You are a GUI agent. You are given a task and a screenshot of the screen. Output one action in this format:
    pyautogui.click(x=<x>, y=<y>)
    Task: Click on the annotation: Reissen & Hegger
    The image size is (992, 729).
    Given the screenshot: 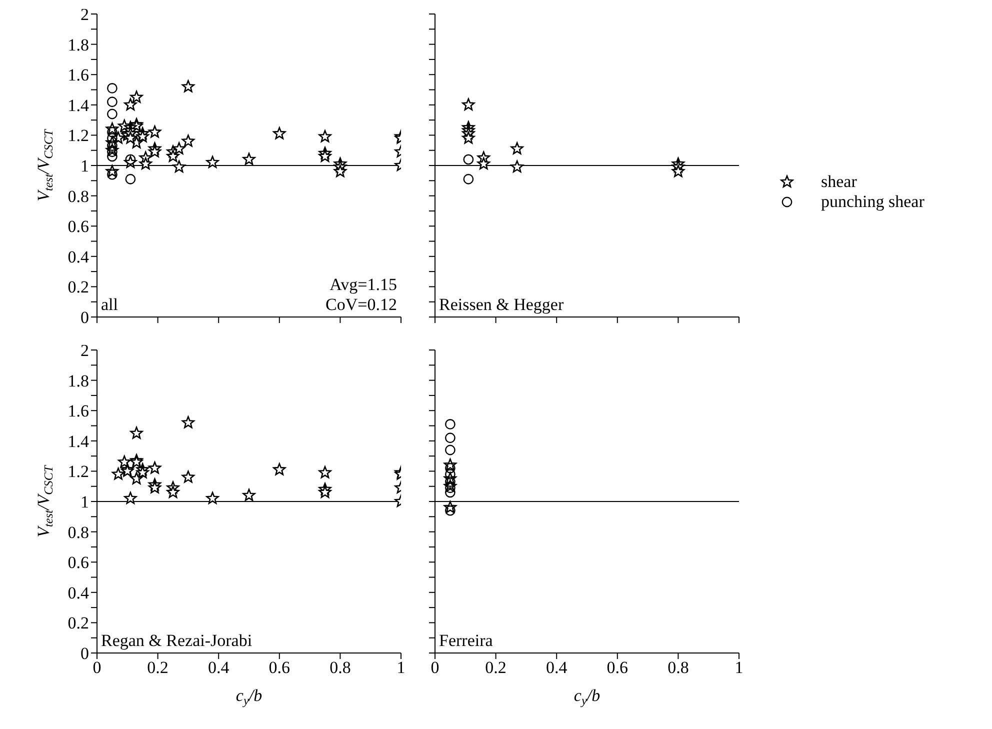 What is the action you would take?
    pyautogui.click(x=501, y=305)
    